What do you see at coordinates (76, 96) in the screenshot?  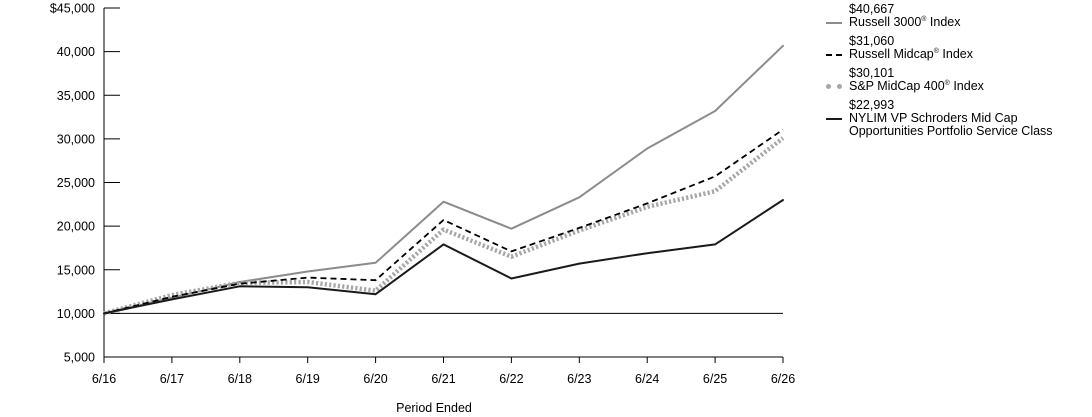 I see `y-tick-label: 35,000` at bounding box center [76, 96].